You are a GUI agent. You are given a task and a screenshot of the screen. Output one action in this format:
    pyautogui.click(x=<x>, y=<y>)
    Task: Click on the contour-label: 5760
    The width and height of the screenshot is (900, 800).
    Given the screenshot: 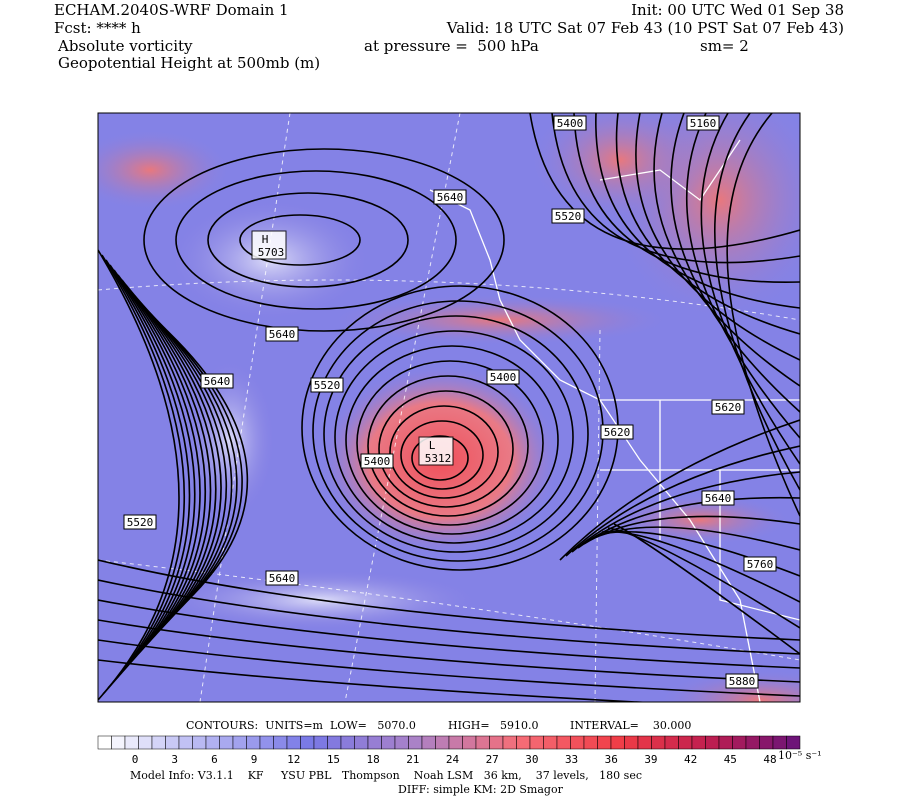 What is the action you would take?
    pyautogui.click(x=760, y=564)
    